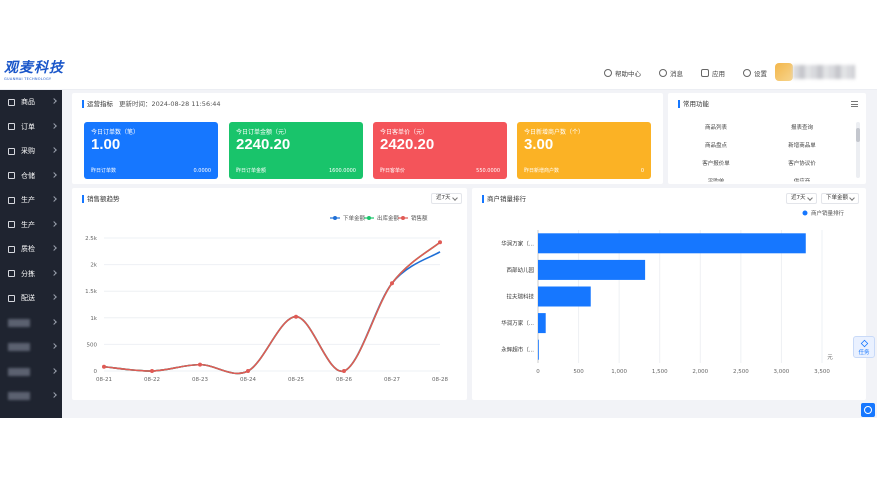  I want to click on sorting-icon, so click(11, 274).